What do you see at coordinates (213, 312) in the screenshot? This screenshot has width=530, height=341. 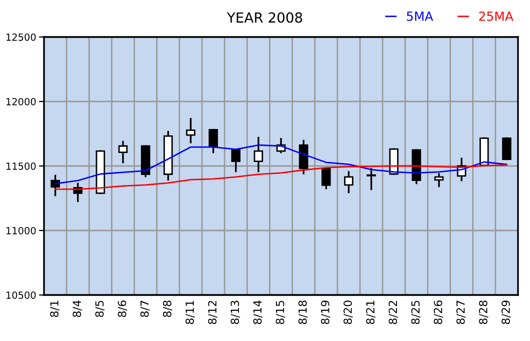 I see `x-tick-label: 8/12` at bounding box center [213, 312].